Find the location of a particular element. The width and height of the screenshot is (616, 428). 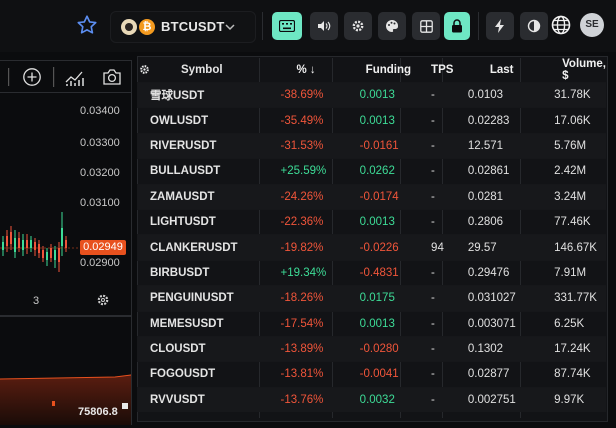

cell-last: 0.2806 is located at coordinates (505, 221).